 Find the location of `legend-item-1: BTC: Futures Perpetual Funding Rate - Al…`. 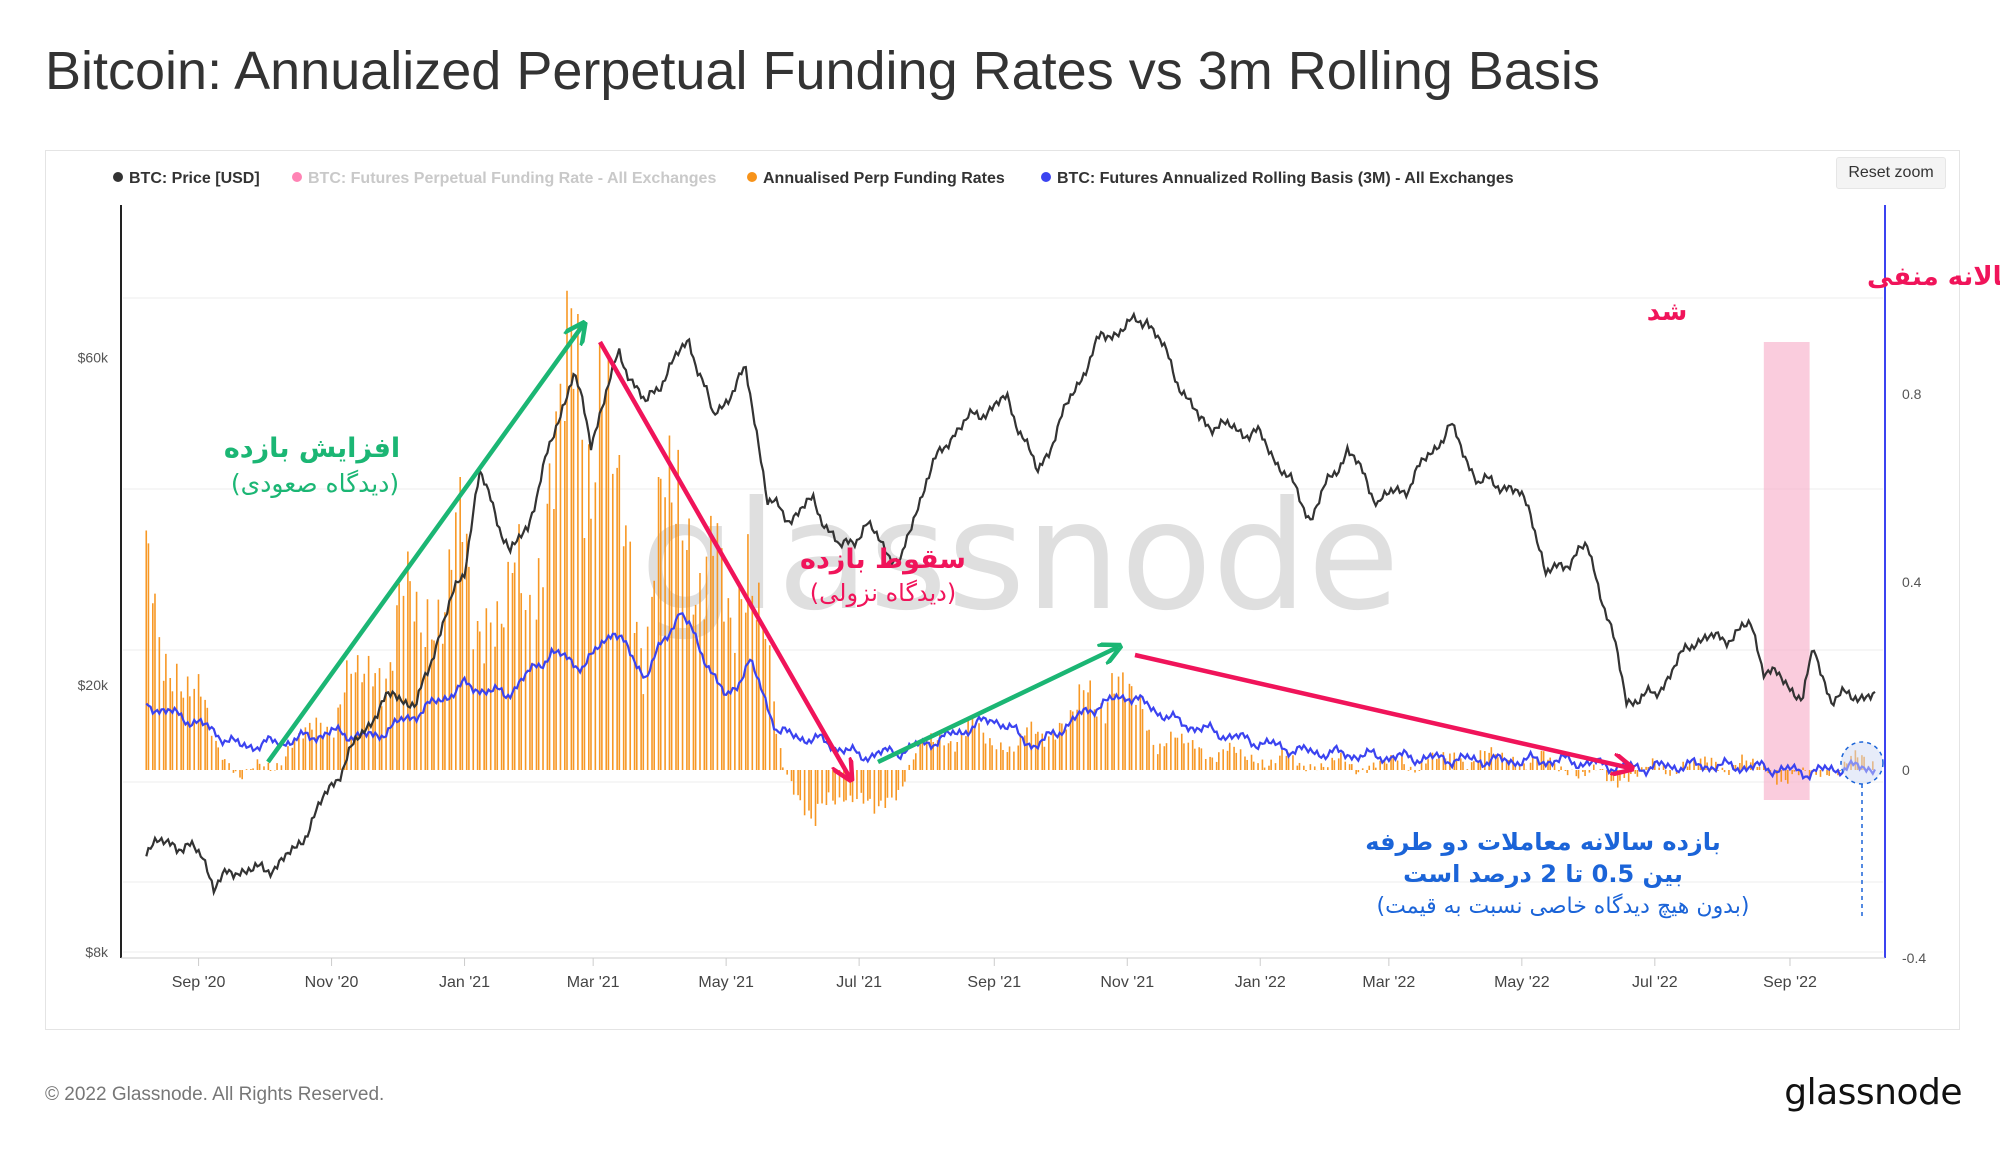

legend-item-1: BTC: Futures Perpetual Funding Rate - Al… is located at coordinates (504, 178).